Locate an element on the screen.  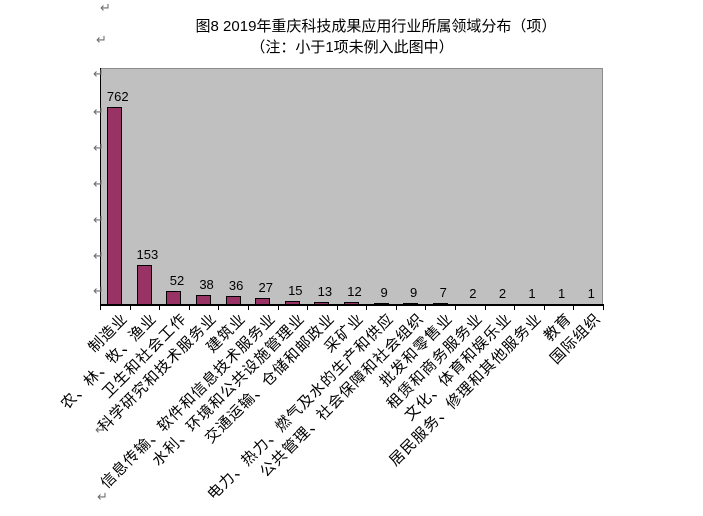
value-label: 762 is located at coordinates (117, 96).